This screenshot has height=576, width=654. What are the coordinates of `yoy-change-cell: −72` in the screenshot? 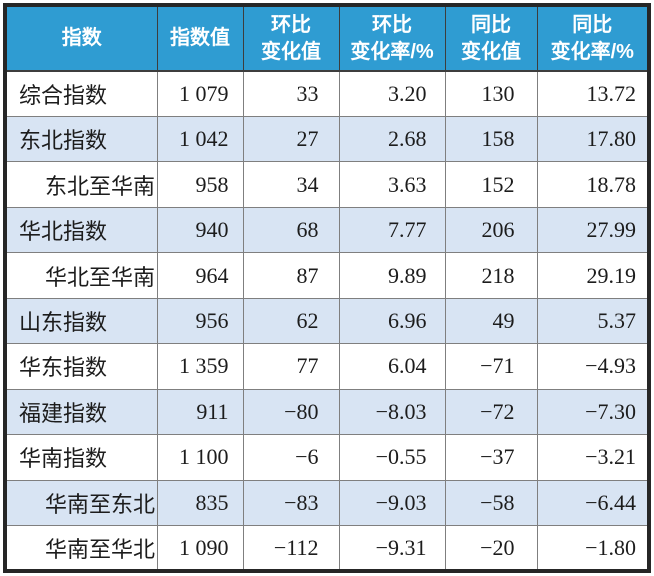 It's located at (491, 412).